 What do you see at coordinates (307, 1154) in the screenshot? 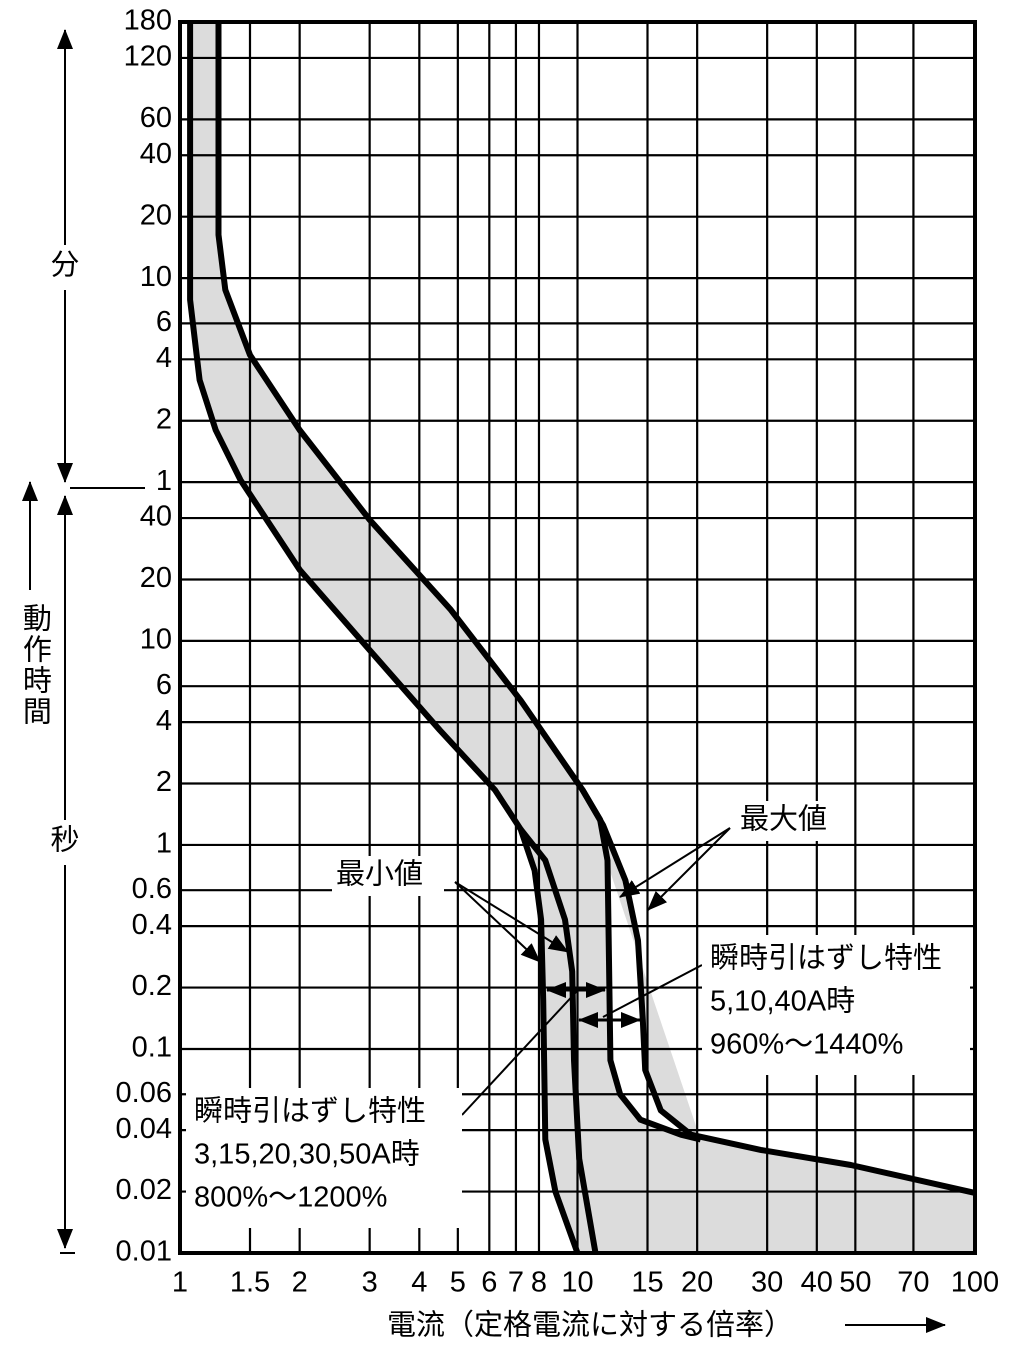
I see `note-text: 3,15,20,30,50A時` at bounding box center [307, 1154].